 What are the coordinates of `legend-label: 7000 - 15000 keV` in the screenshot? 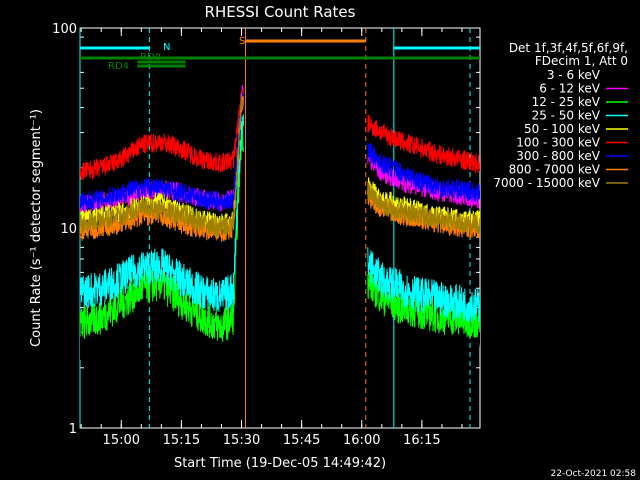 It's located at (546, 183).